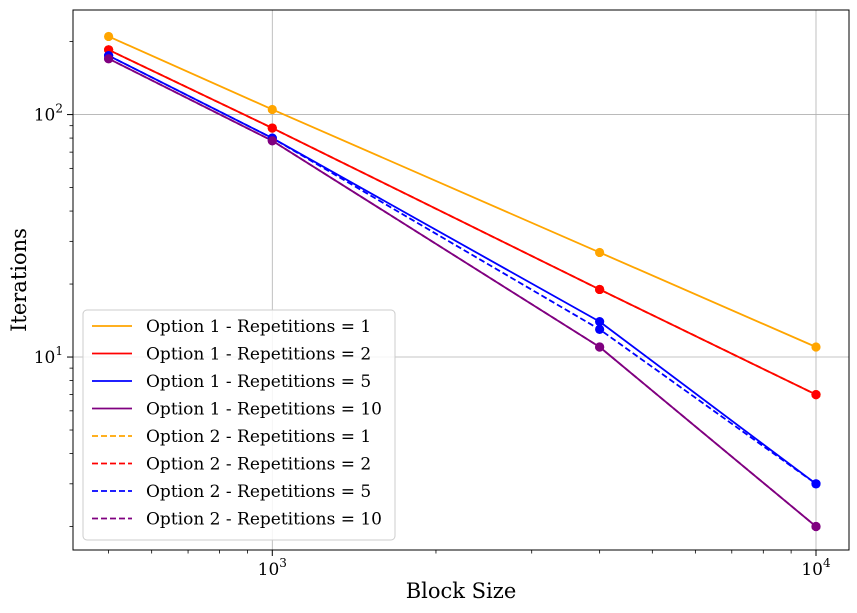  What do you see at coordinates (272, 568) in the screenshot?
I see `x-tick-label: 10³` at bounding box center [272, 568].